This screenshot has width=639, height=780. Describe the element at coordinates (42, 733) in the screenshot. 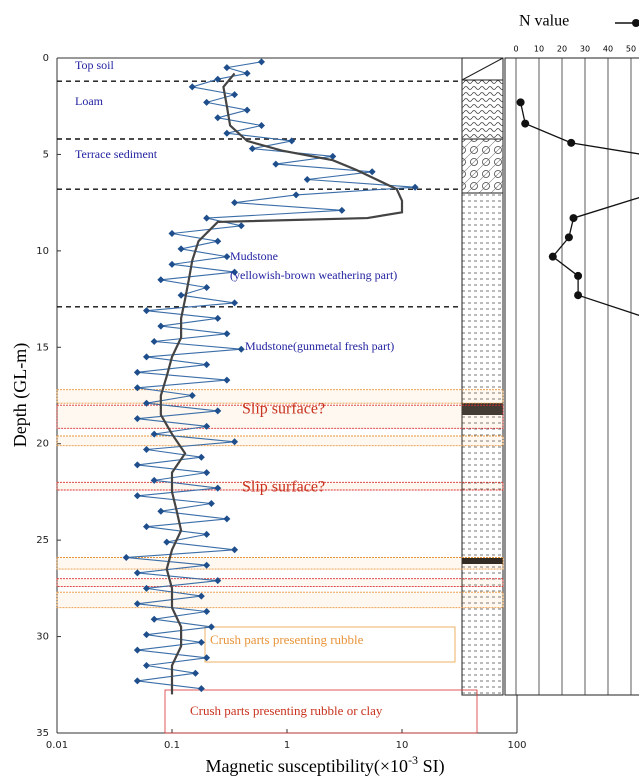

I see `y-tick-label: 35` at that location.